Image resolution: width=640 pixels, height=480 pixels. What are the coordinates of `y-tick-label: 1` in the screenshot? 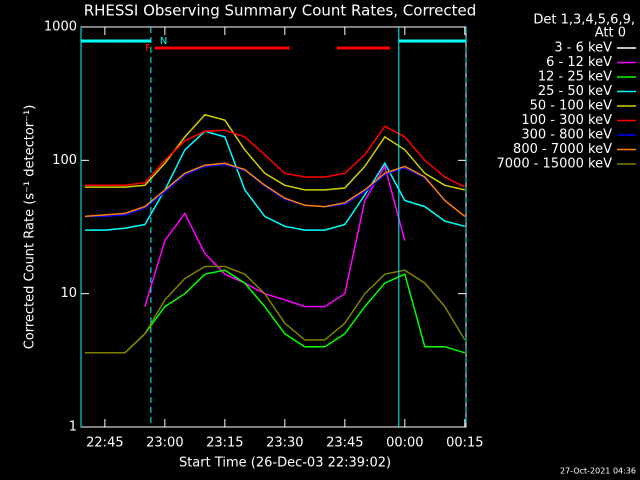 It's located at (73, 427).